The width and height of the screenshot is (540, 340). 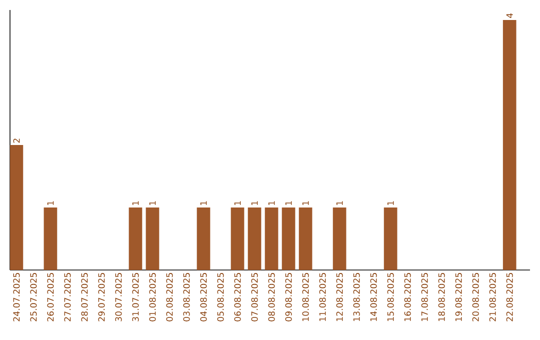 I want to click on x-tick-label: 04.08.2025, so click(x=203, y=297).